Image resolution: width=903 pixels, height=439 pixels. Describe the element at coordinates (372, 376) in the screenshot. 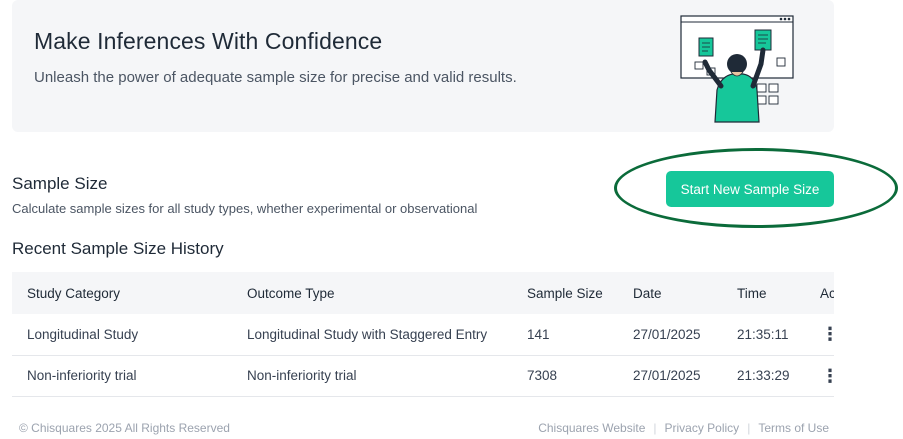

I see `cell-outcome-type: Non-inferiority trial` at that location.